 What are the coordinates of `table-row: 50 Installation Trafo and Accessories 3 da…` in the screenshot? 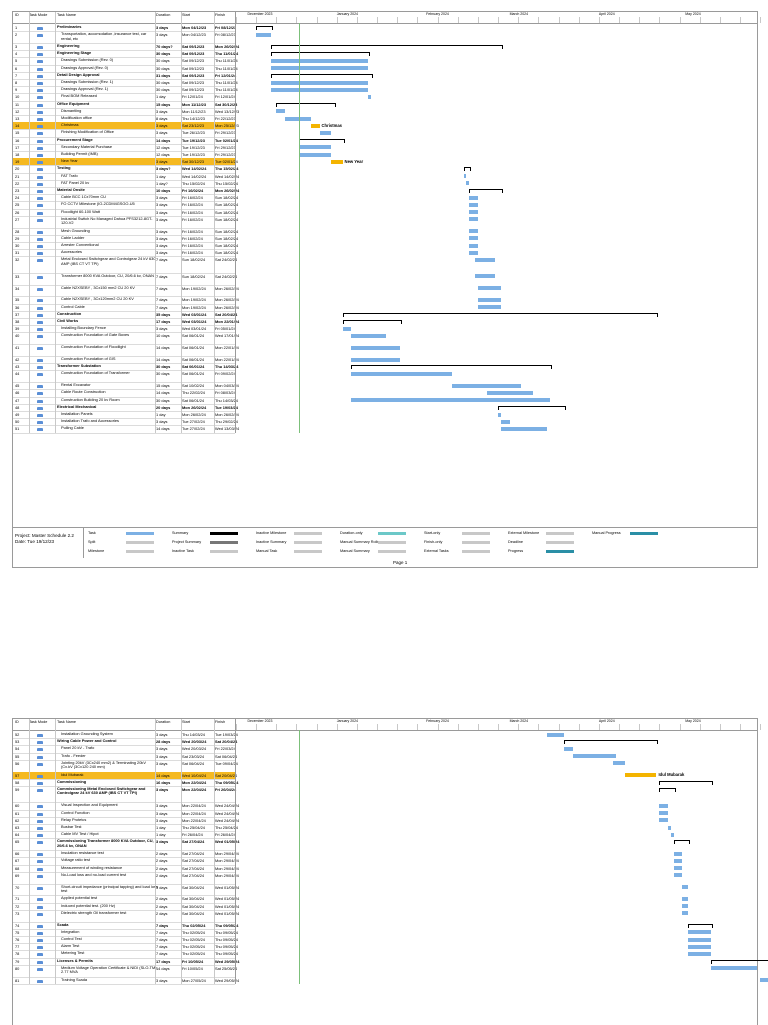 It's located at (125, 422).